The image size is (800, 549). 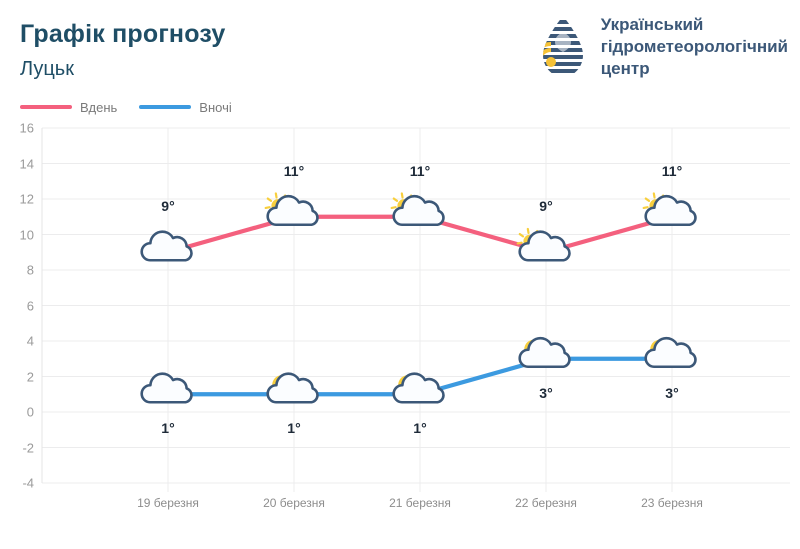 What do you see at coordinates (126, 107) in the screenshot?
I see `chart-legend: Вдень Вночі` at bounding box center [126, 107].